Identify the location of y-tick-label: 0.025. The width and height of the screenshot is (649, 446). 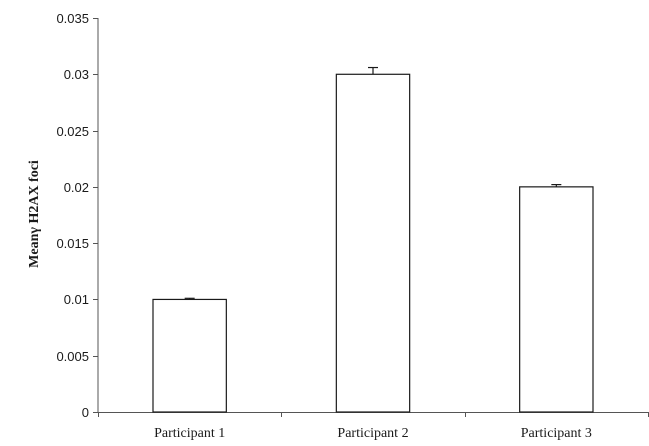
(72, 131).